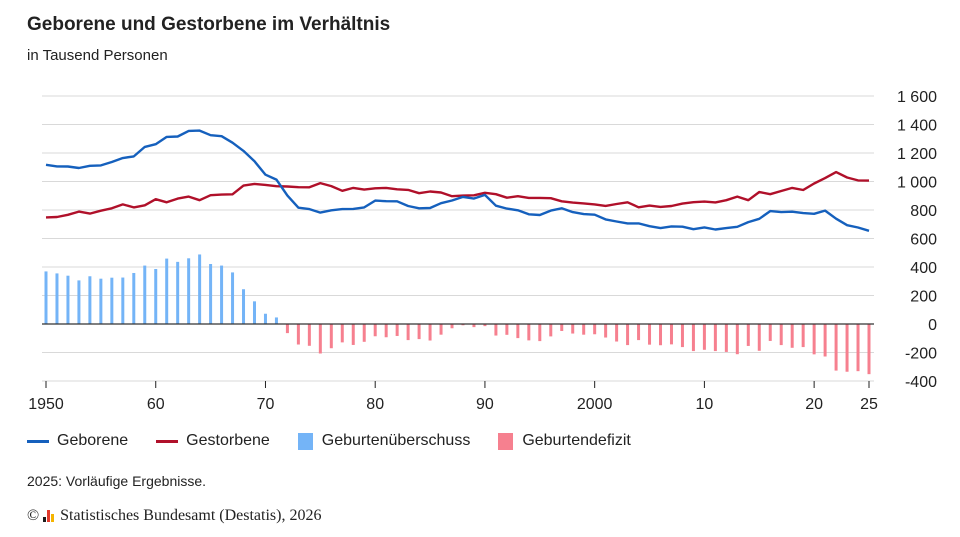 The image size is (960, 537). What do you see at coordinates (923, 211) in the screenshot?
I see `y-tick-label: 800` at bounding box center [923, 211].